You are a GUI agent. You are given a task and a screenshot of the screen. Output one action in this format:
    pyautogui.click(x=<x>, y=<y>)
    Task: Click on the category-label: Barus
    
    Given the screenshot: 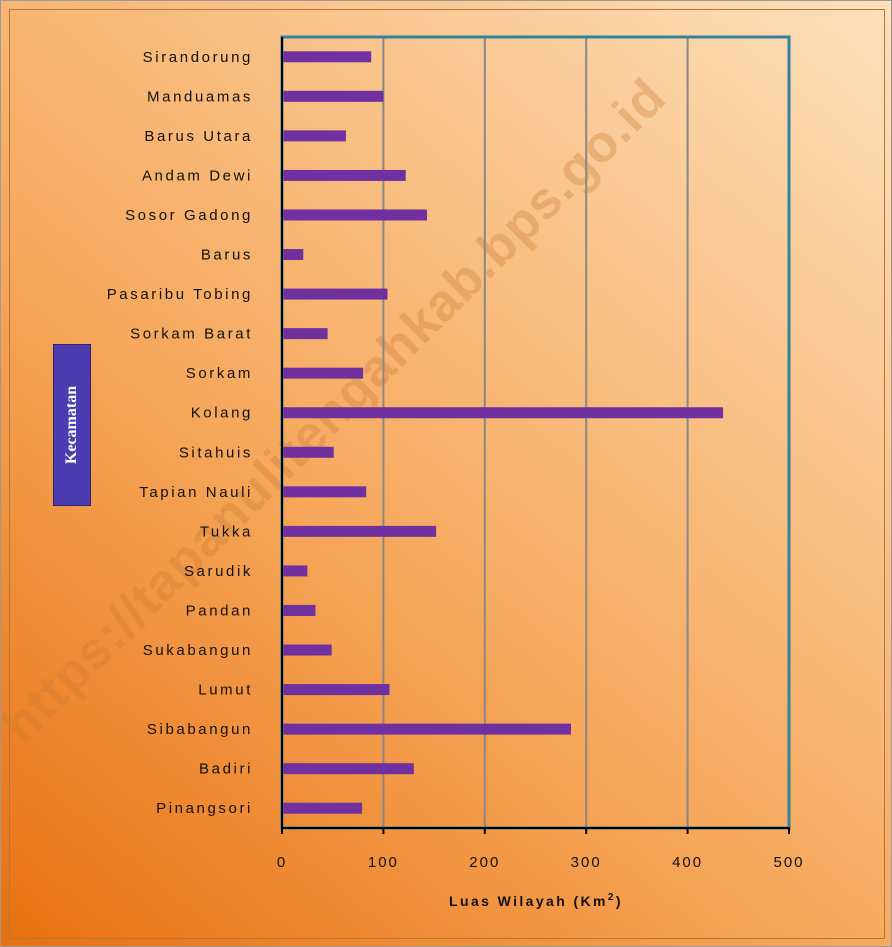 What is the action you would take?
    pyautogui.click(x=227, y=255)
    